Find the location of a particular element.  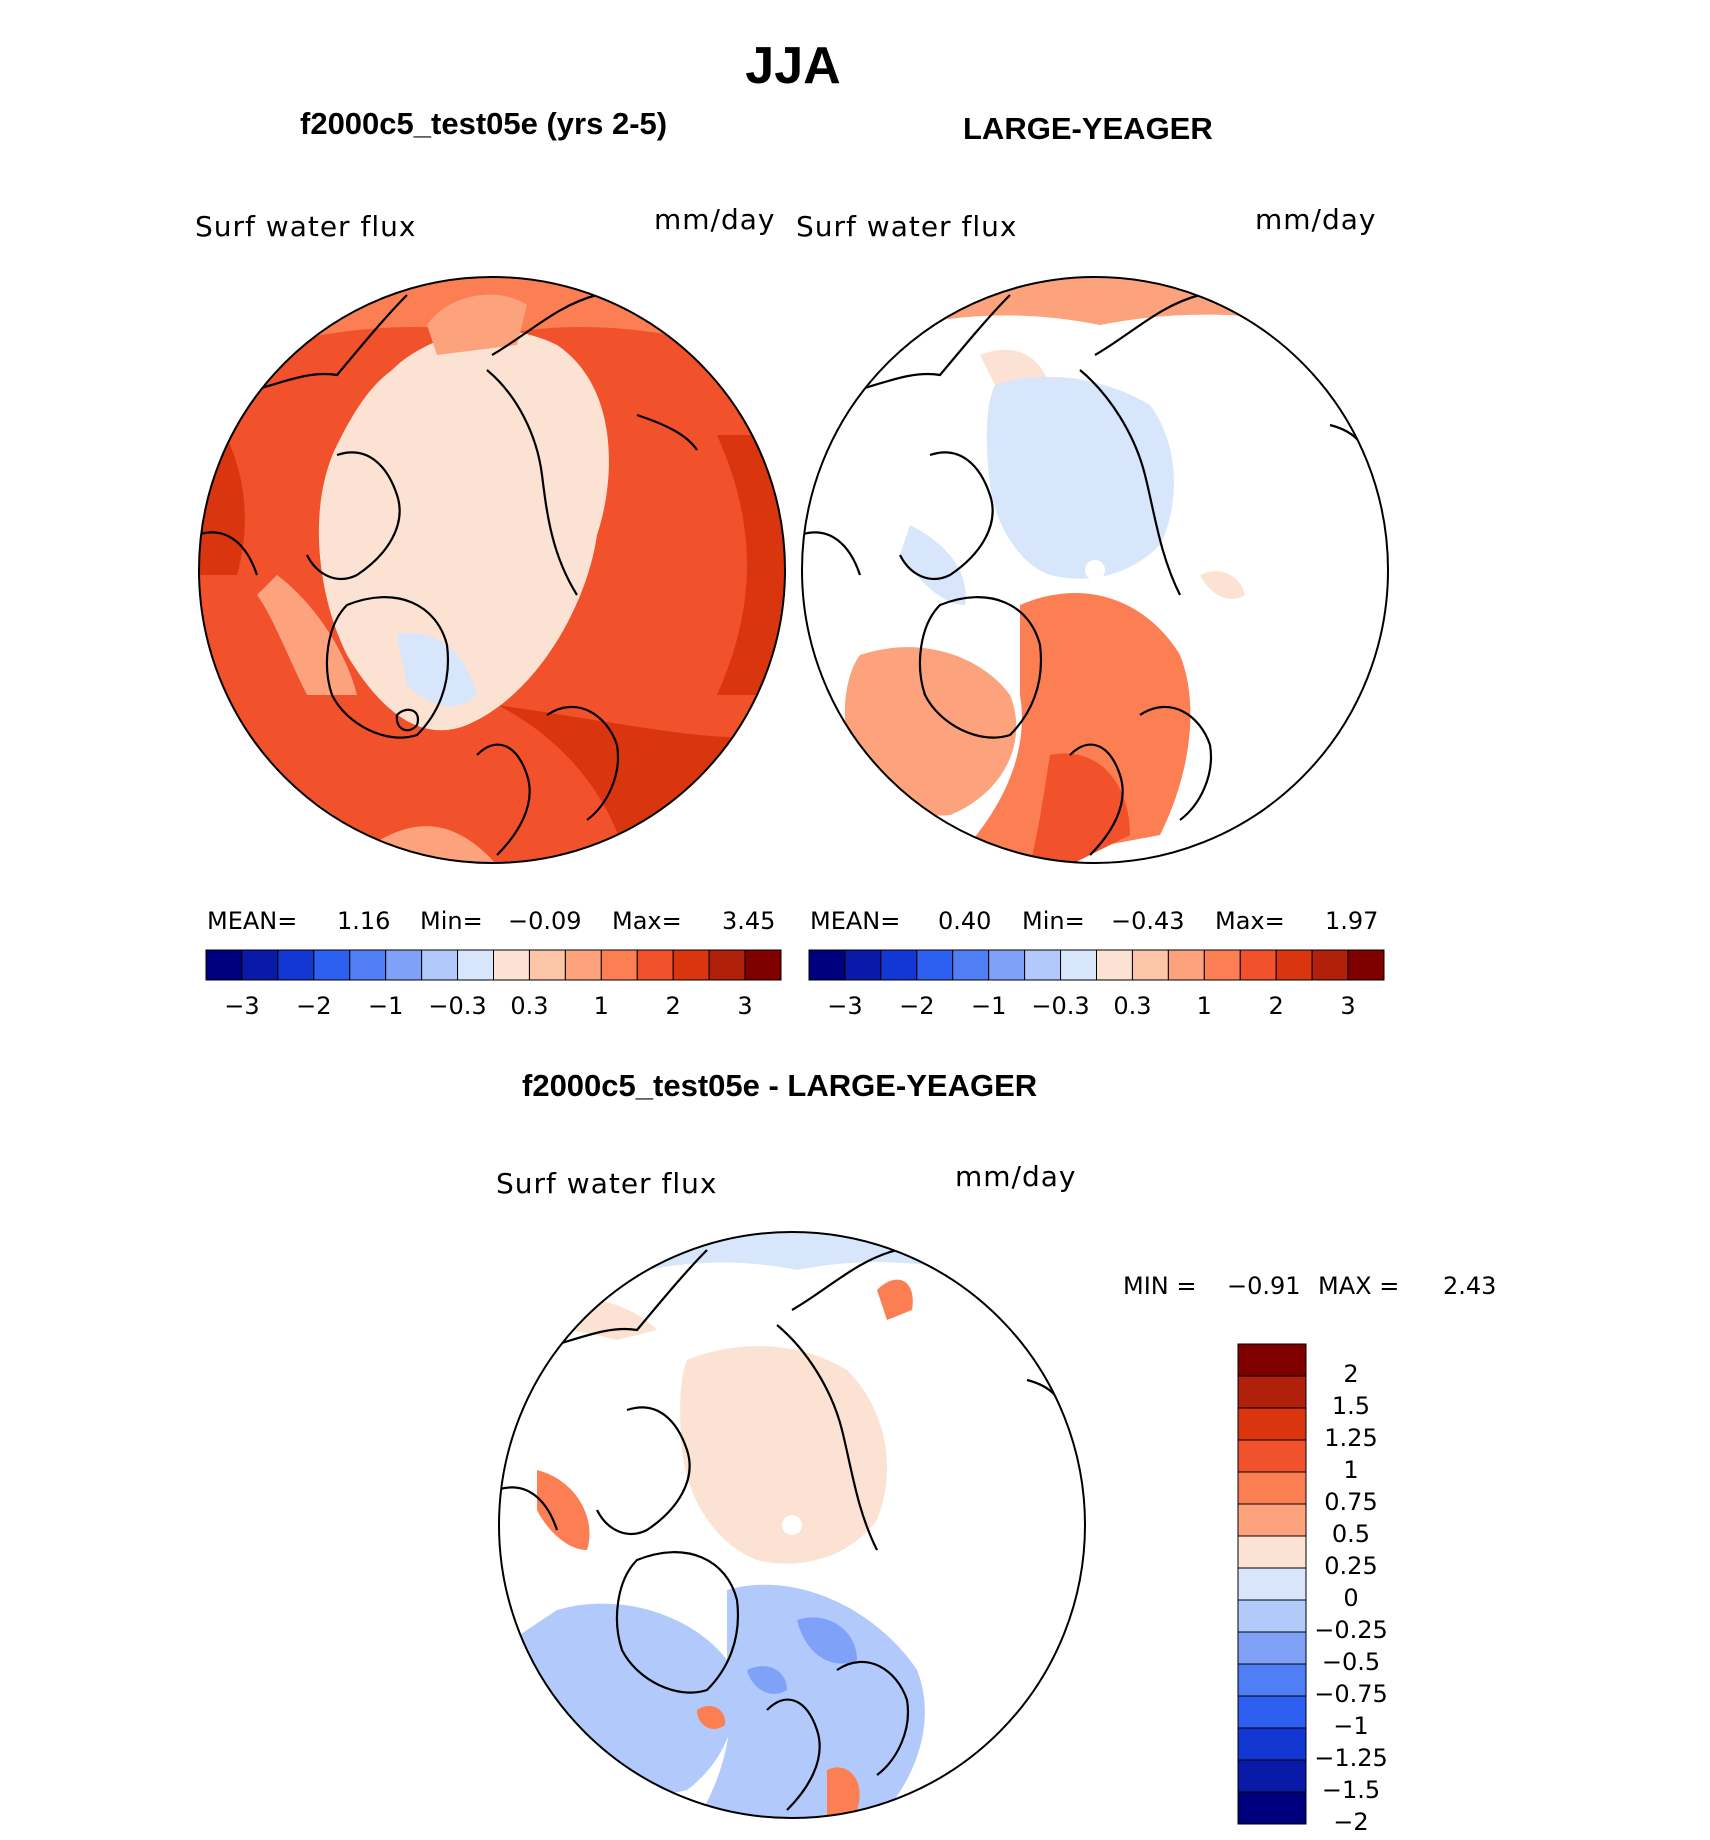

panel2-units: mm/day is located at coordinates (1316, 219).